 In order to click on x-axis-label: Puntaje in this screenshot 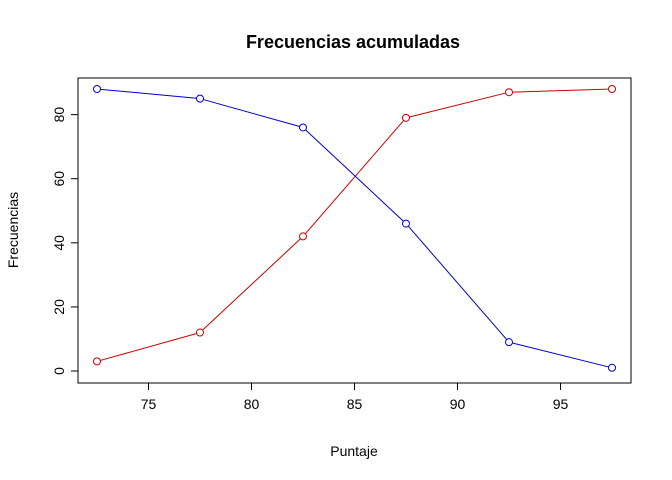, I will do `click(354, 451)`.